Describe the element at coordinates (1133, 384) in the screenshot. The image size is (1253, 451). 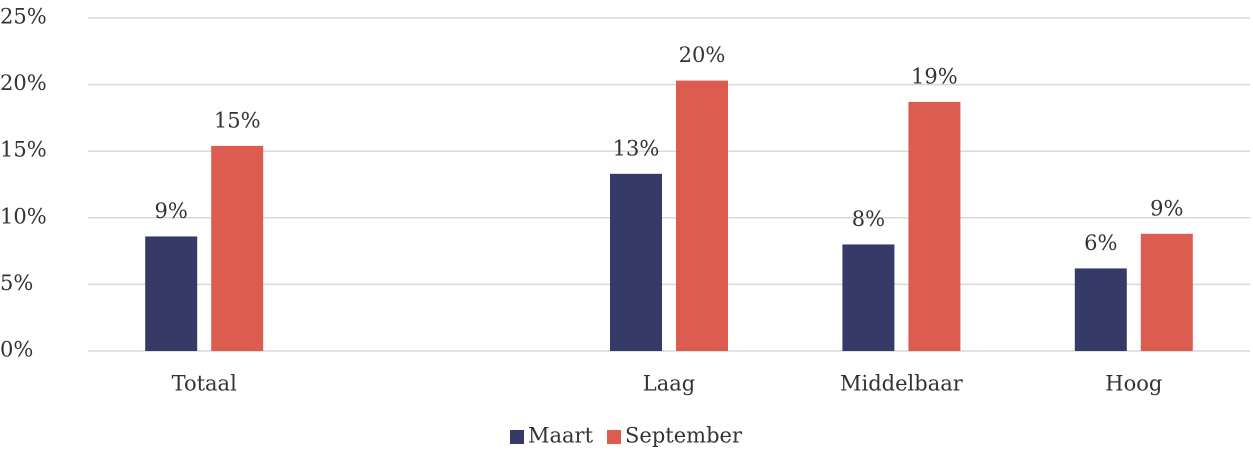
I see `x-tick-label: Hoog` at that location.